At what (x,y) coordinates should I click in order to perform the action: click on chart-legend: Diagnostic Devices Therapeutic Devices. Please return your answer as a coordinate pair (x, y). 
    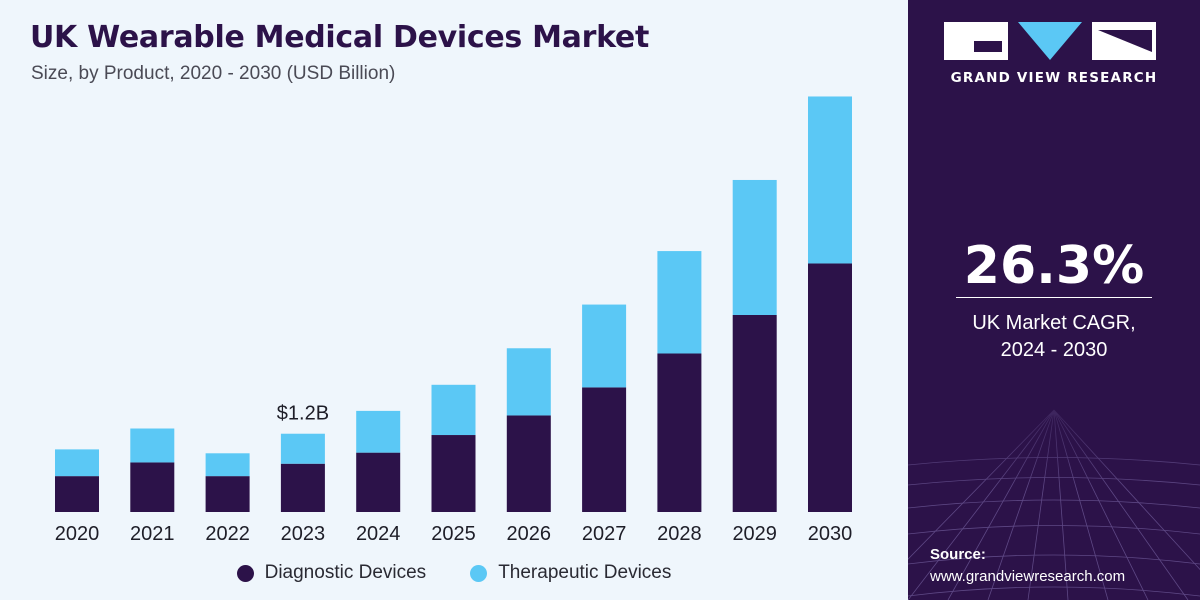
    Looking at the image, I should click on (454, 573).